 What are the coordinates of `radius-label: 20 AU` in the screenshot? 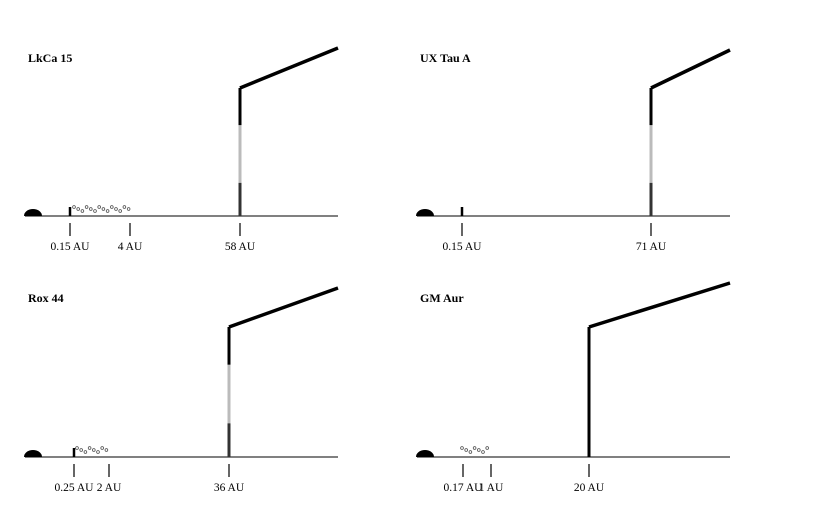 It's located at (589, 488).